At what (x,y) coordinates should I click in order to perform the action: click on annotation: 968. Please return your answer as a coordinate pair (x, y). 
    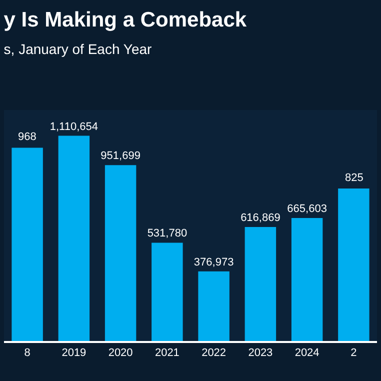
    Looking at the image, I should click on (27, 137).